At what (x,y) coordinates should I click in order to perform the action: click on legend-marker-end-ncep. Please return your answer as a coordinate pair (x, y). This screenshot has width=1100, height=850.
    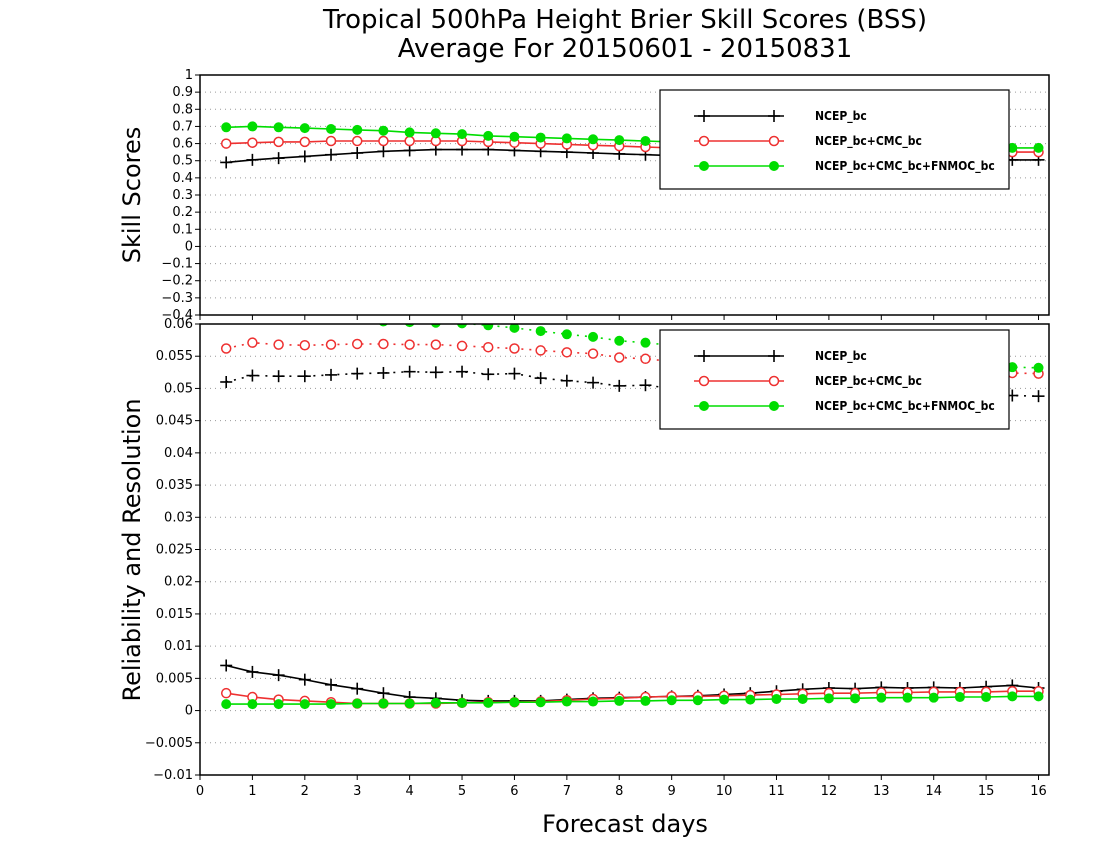
    Looking at the image, I should click on (774, 356).